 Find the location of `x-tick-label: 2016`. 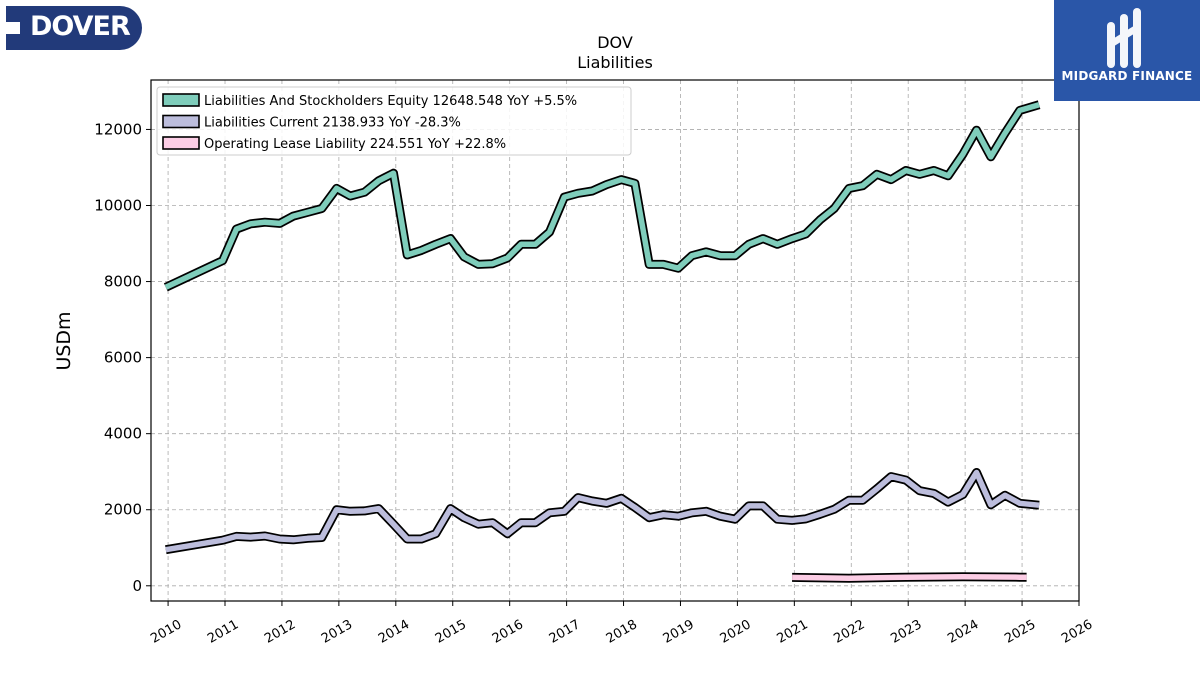

x-tick-label: 2016 is located at coordinates (508, 632).